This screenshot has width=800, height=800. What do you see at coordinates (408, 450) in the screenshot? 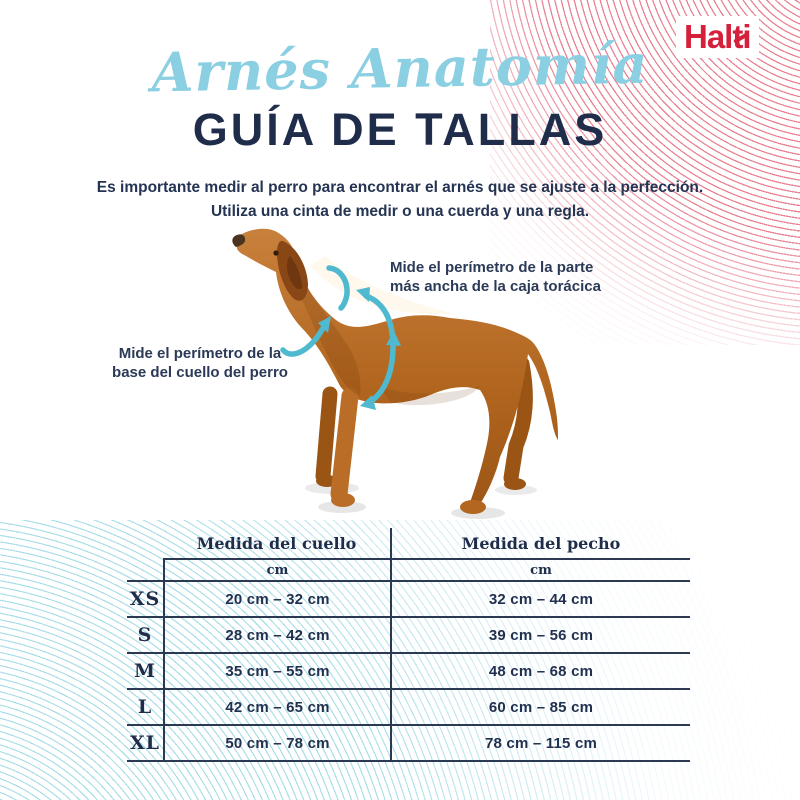
I see `dog-near-legs` at bounding box center [408, 450].